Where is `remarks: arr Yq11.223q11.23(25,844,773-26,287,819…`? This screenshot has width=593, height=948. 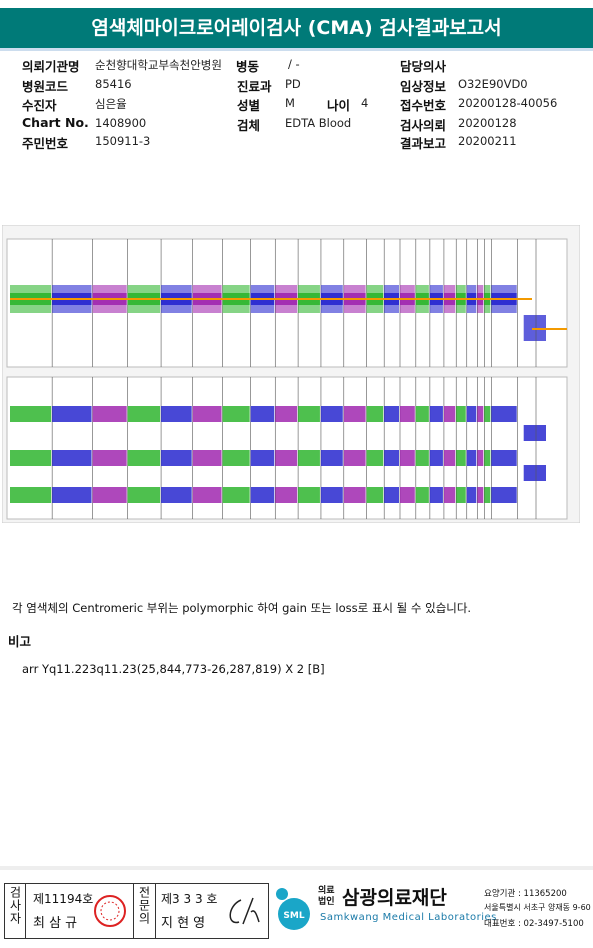 remarks: arr Yq11.223q11.23(25,844,773-26,287,819… is located at coordinates (173, 669).